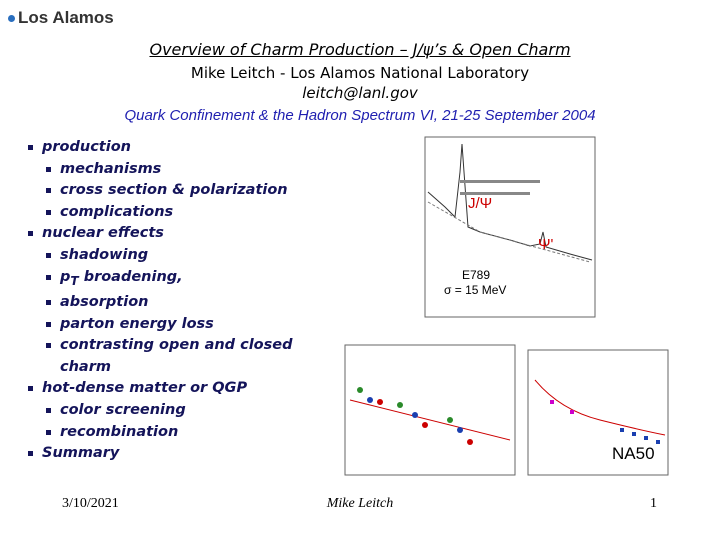  What do you see at coordinates (137, 323) in the screenshot?
I see `sub-bullet-text: parton energy loss` at bounding box center [137, 323].